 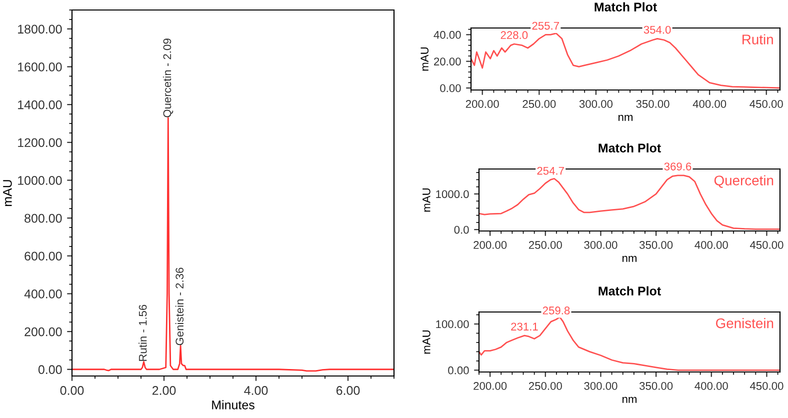 I want to click on annotation: 369.6, so click(x=678, y=166).